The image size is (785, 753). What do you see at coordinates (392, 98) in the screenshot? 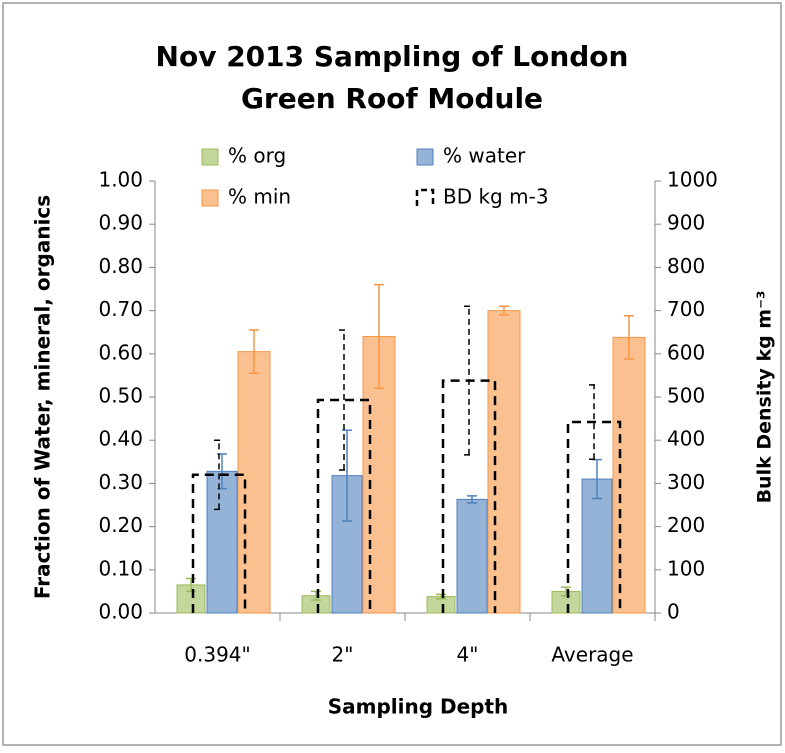
I see `chart-title: Green Roof Module` at bounding box center [392, 98].